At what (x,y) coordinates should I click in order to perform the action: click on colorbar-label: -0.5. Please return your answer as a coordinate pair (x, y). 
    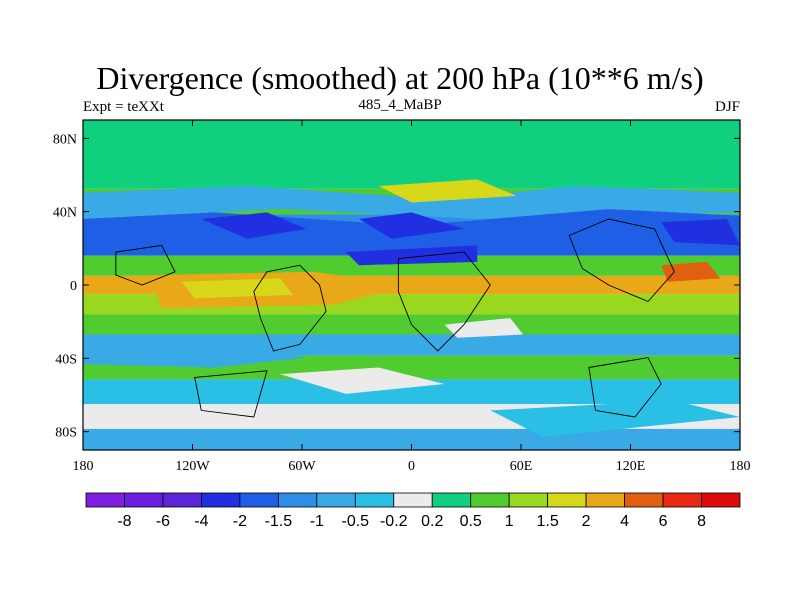
    Looking at the image, I should click on (356, 521).